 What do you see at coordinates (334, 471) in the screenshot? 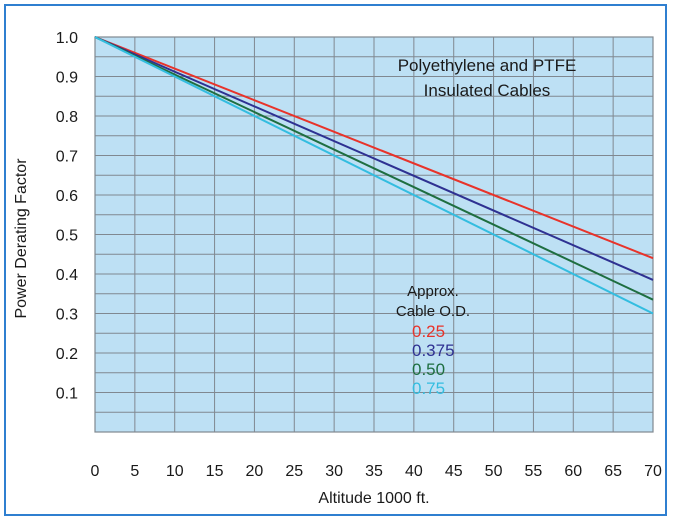
I see `x-tick-label: 30` at bounding box center [334, 471].